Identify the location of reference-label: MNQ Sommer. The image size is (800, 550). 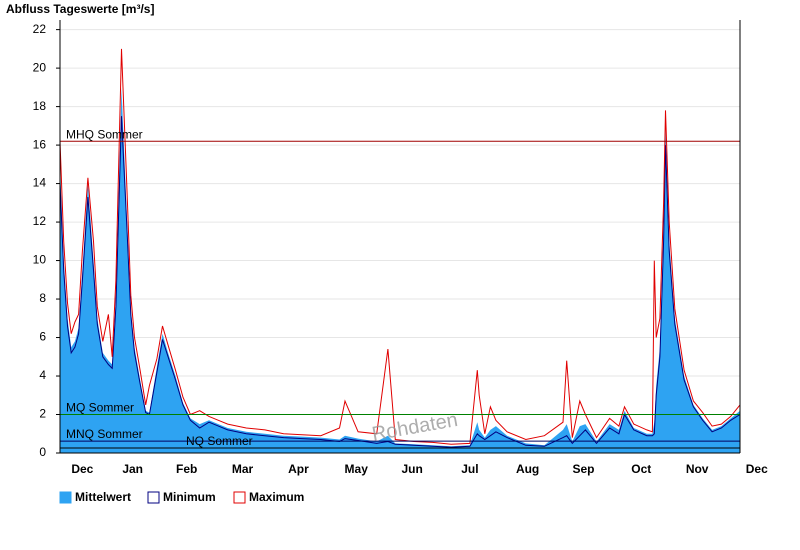
(104, 434).